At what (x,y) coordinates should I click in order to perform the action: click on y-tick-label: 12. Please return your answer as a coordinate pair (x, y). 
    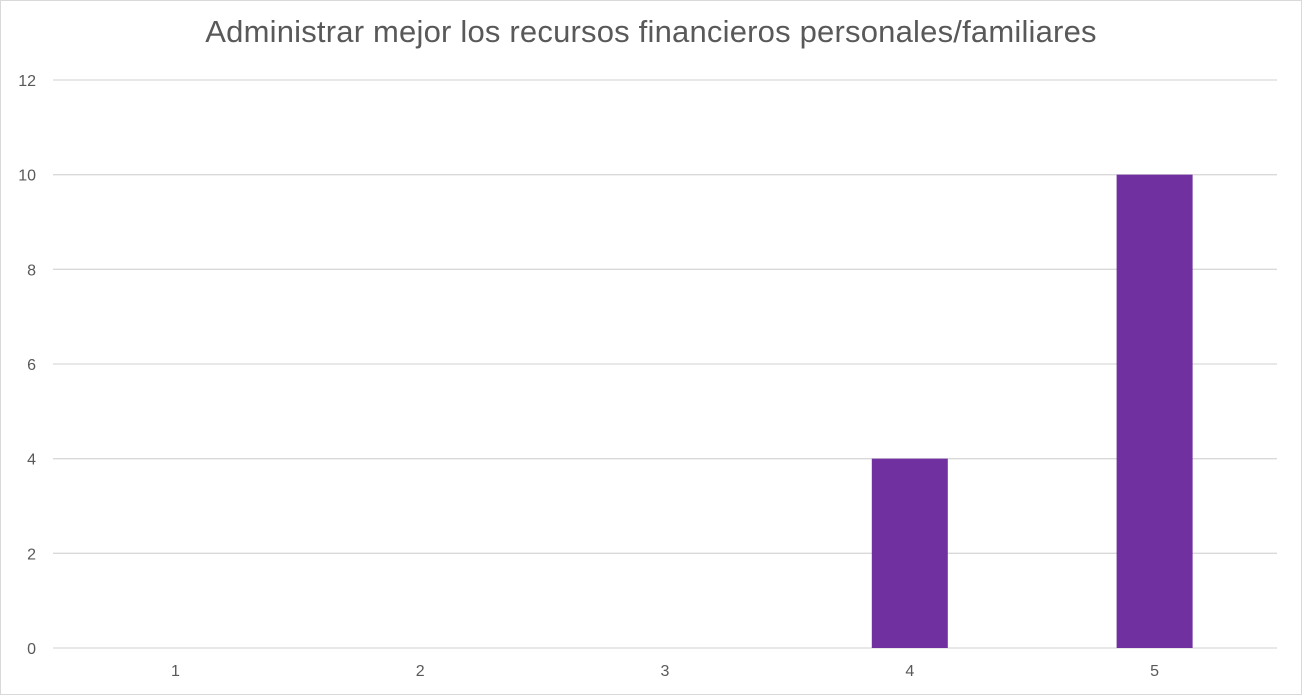
    Looking at the image, I should click on (27, 81).